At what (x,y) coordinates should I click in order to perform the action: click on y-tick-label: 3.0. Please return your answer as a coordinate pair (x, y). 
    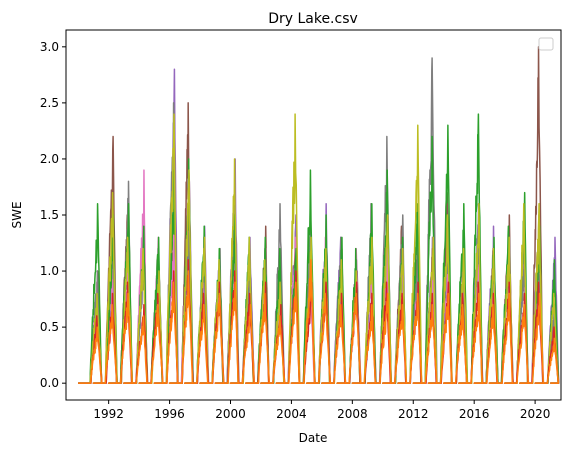
    Looking at the image, I should click on (49, 47).